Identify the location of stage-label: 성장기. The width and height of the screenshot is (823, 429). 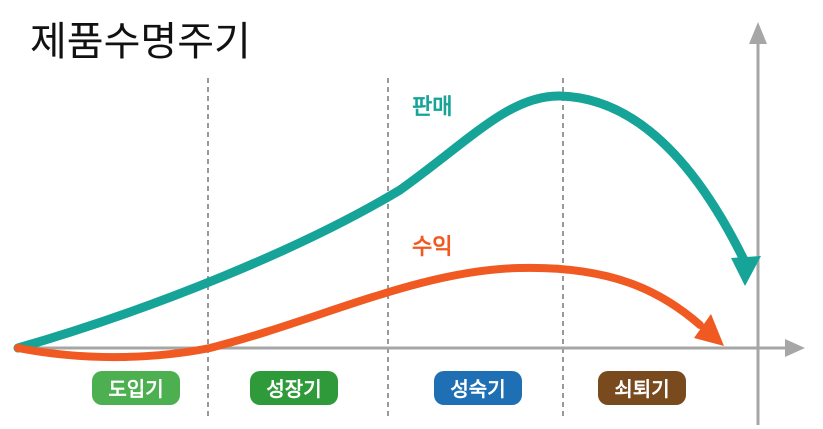
(293, 389).